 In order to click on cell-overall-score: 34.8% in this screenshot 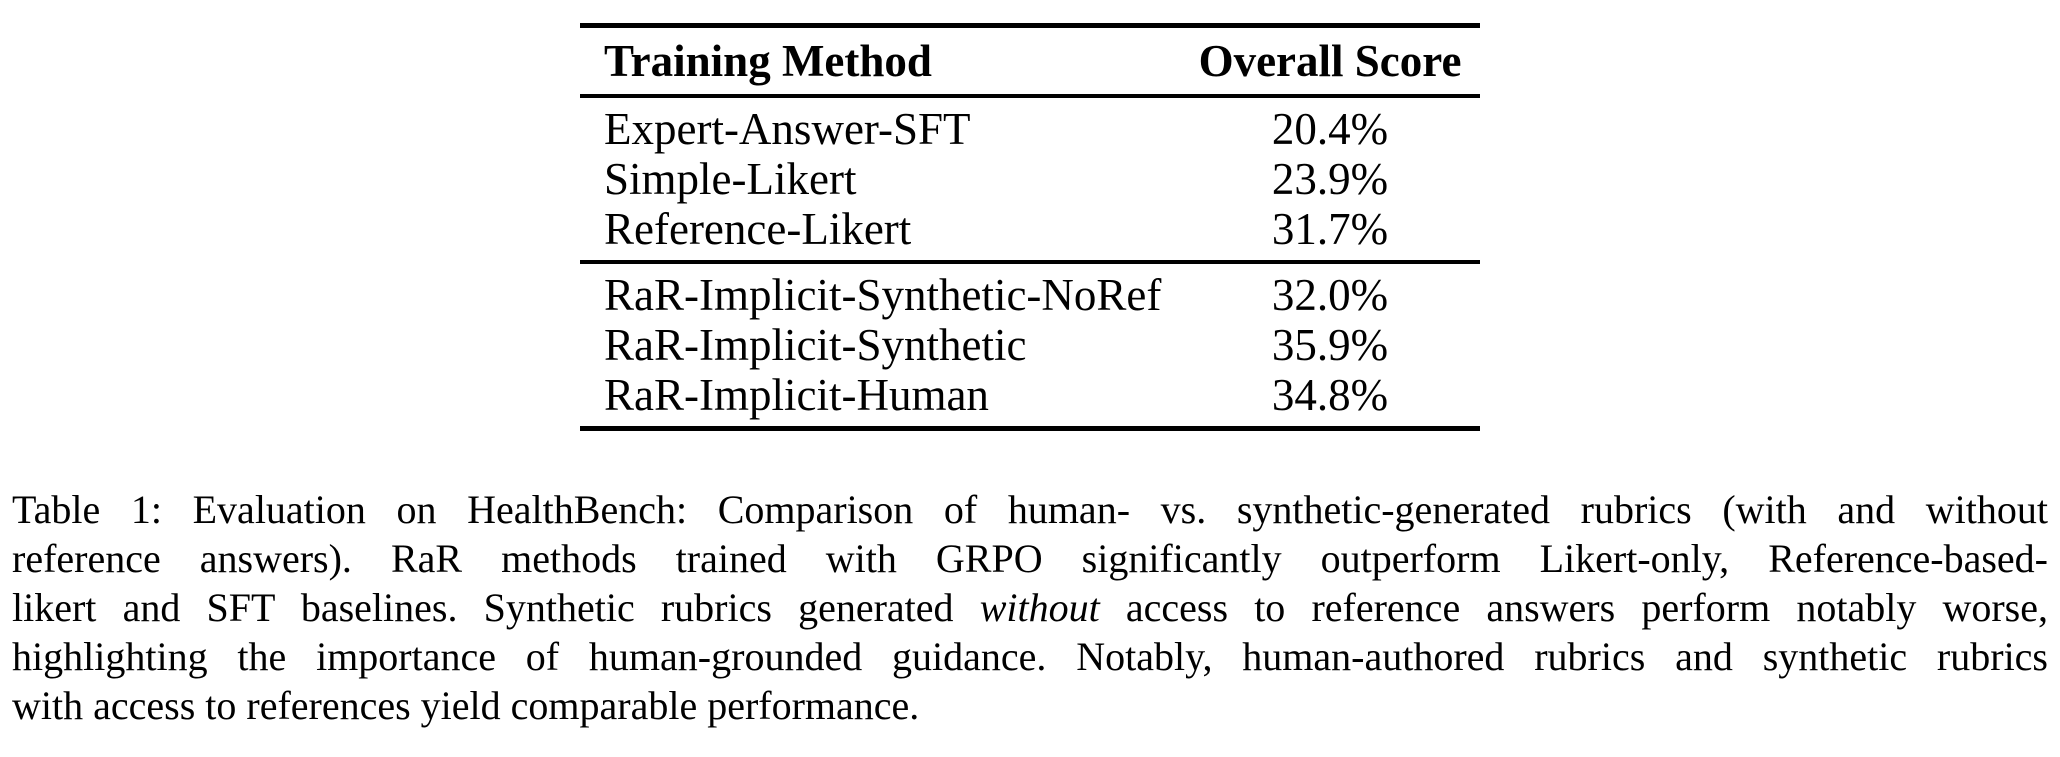, I will do `click(1330, 395)`.